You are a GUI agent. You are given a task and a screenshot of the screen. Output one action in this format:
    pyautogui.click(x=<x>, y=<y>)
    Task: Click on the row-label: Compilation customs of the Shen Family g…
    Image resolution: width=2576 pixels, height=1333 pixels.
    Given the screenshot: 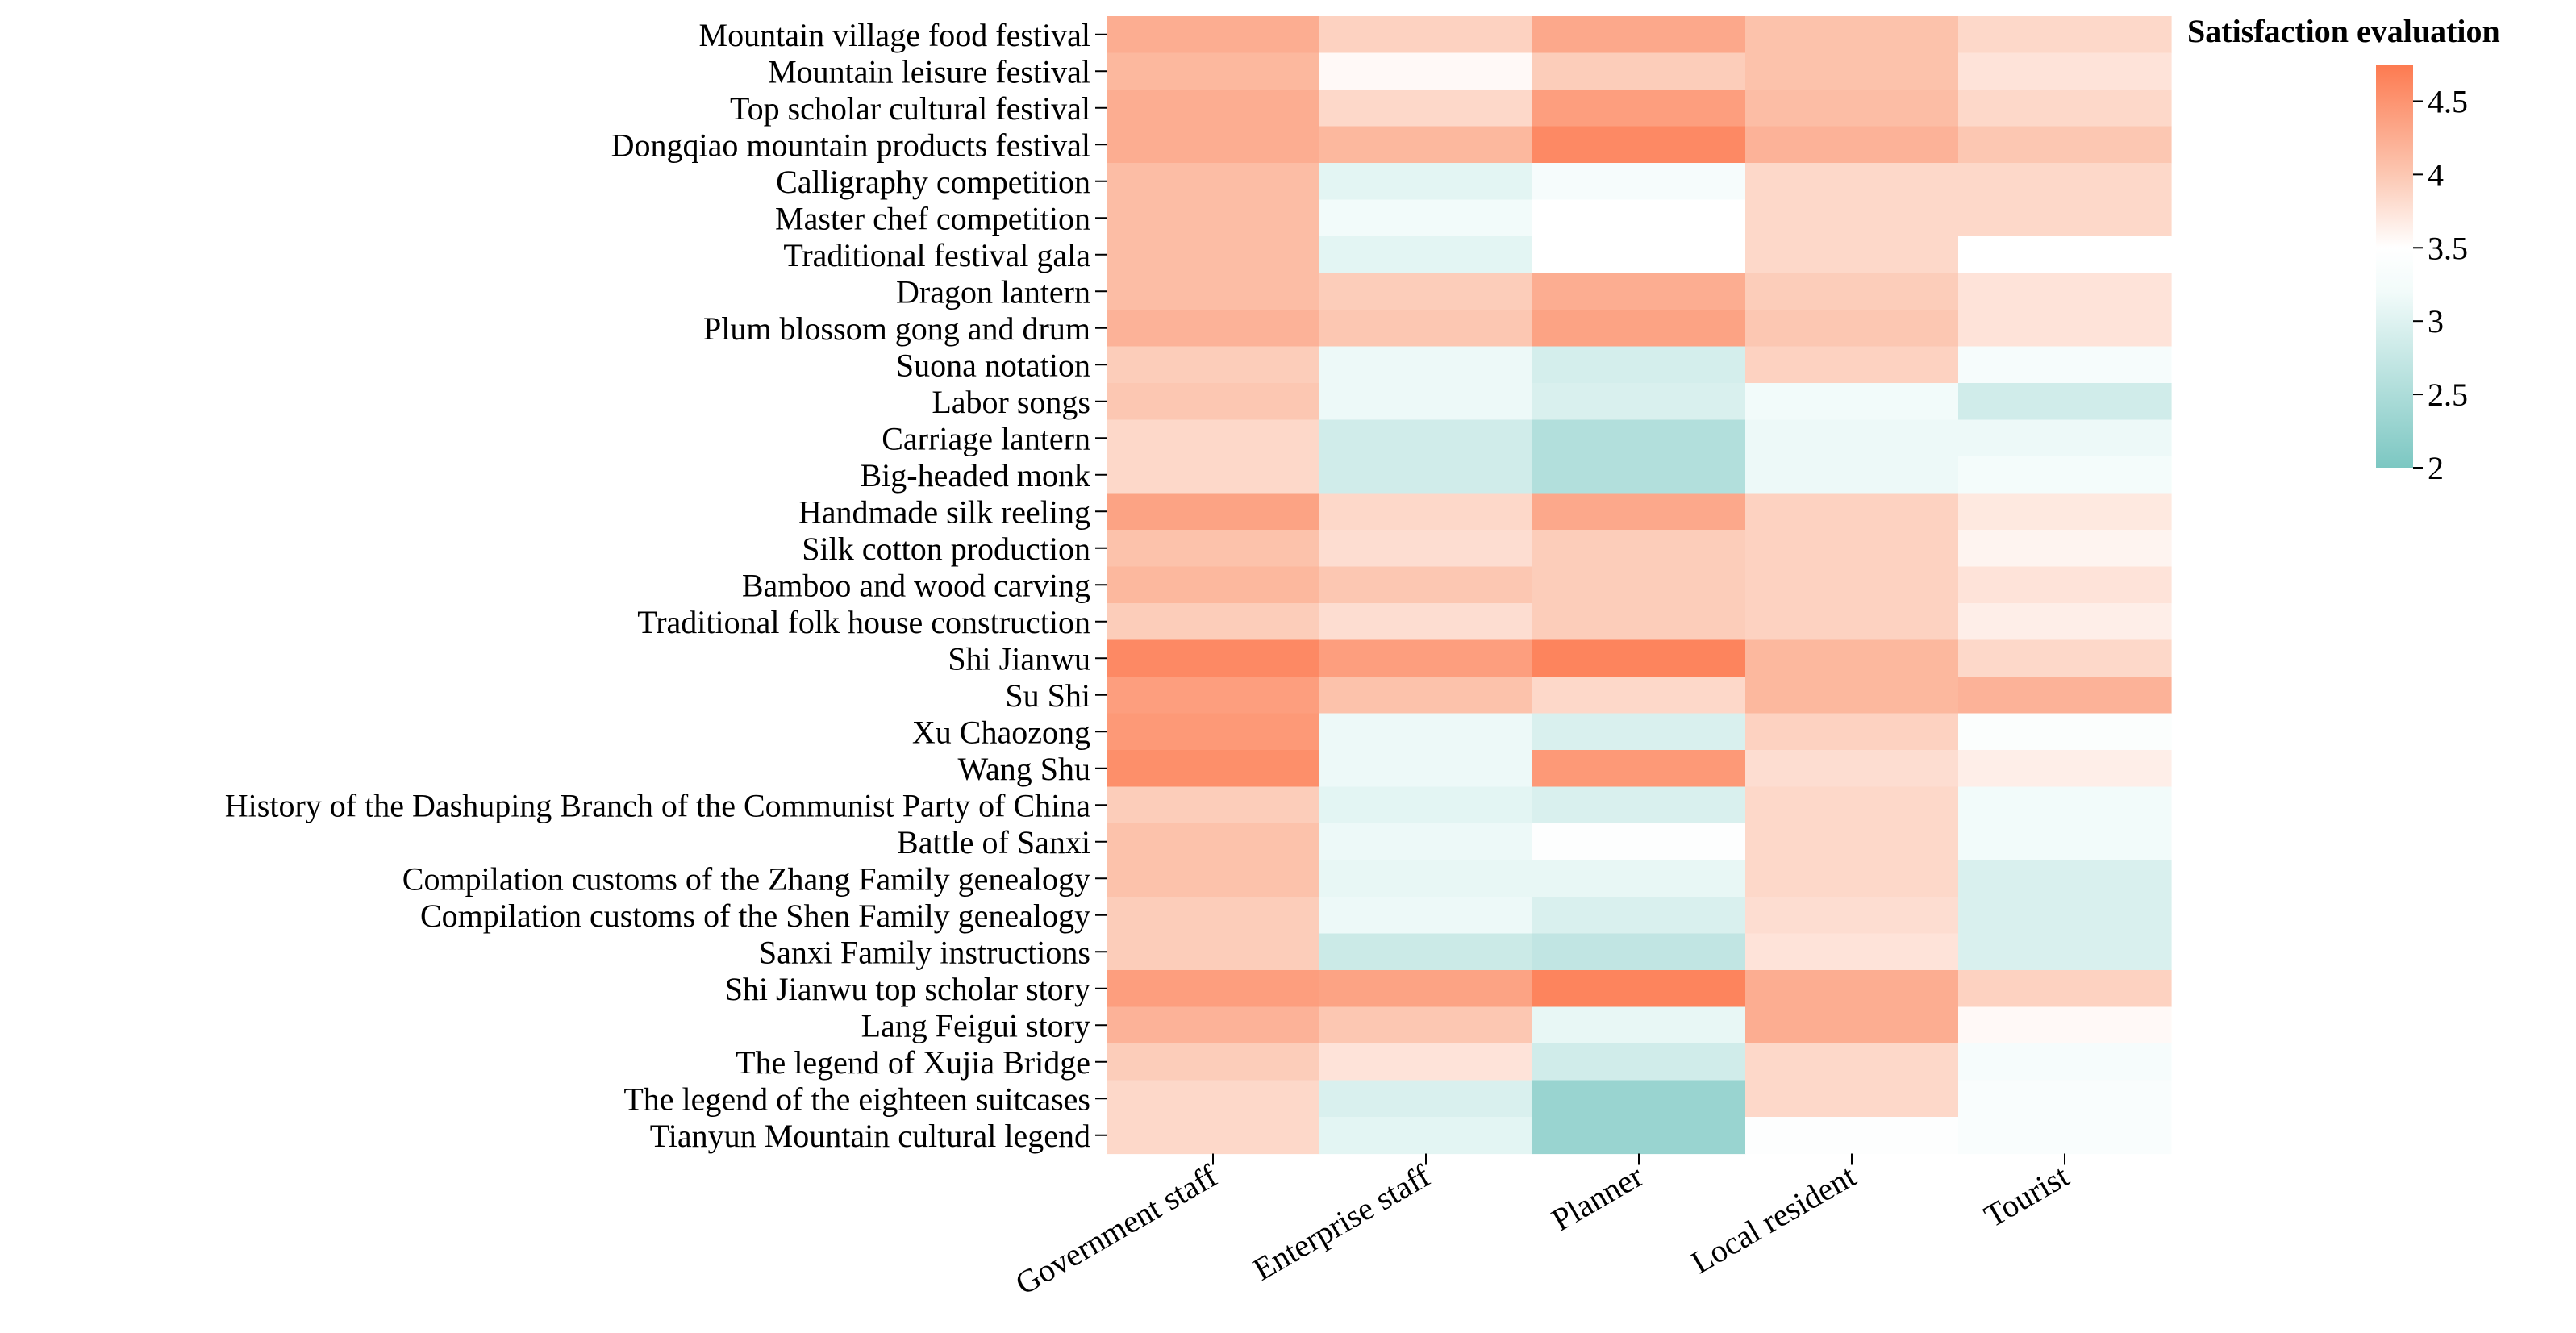 What is the action you would take?
    pyautogui.click(x=755, y=916)
    